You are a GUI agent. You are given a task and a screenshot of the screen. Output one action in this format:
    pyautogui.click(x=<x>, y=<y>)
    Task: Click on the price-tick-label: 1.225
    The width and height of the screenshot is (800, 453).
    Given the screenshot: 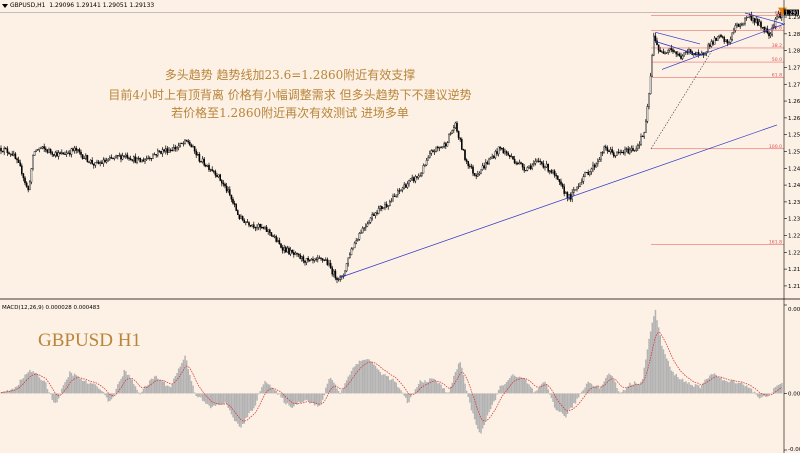 What is the action you would take?
    pyautogui.click(x=794, y=237)
    